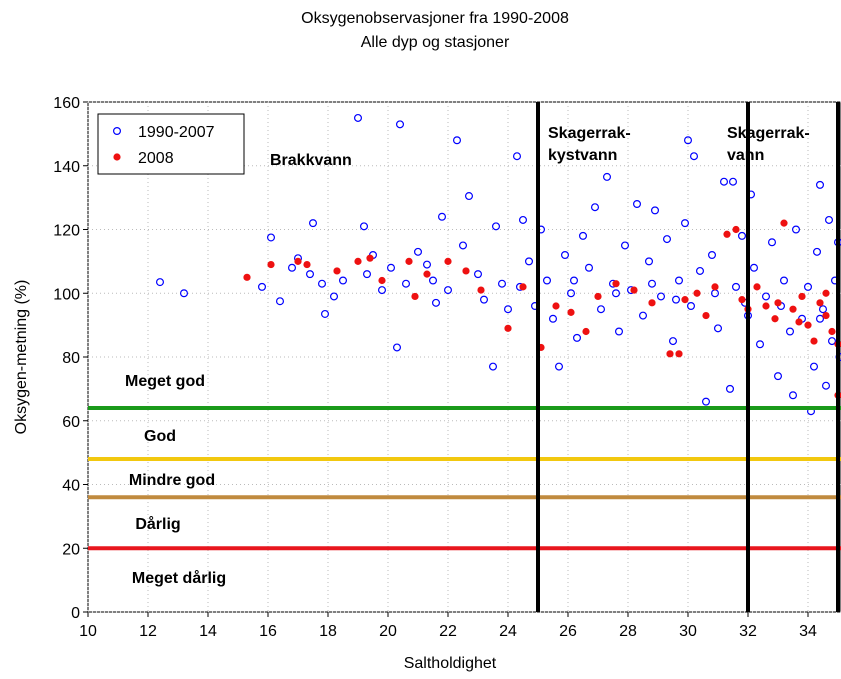  What do you see at coordinates (448, 631) in the screenshot?
I see `x-tick-label: 22` at bounding box center [448, 631].